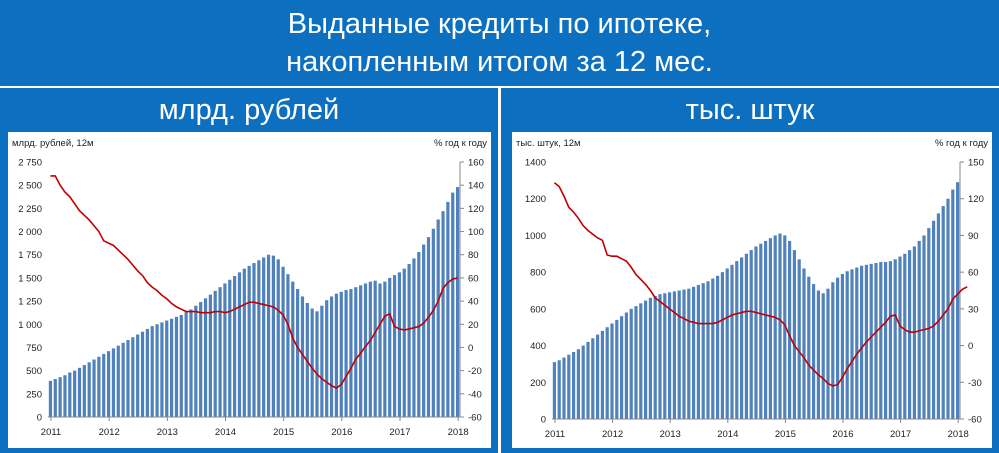  What do you see at coordinates (975, 383) in the screenshot?
I see `y2-tick-label: -30` at bounding box center [975, 383].